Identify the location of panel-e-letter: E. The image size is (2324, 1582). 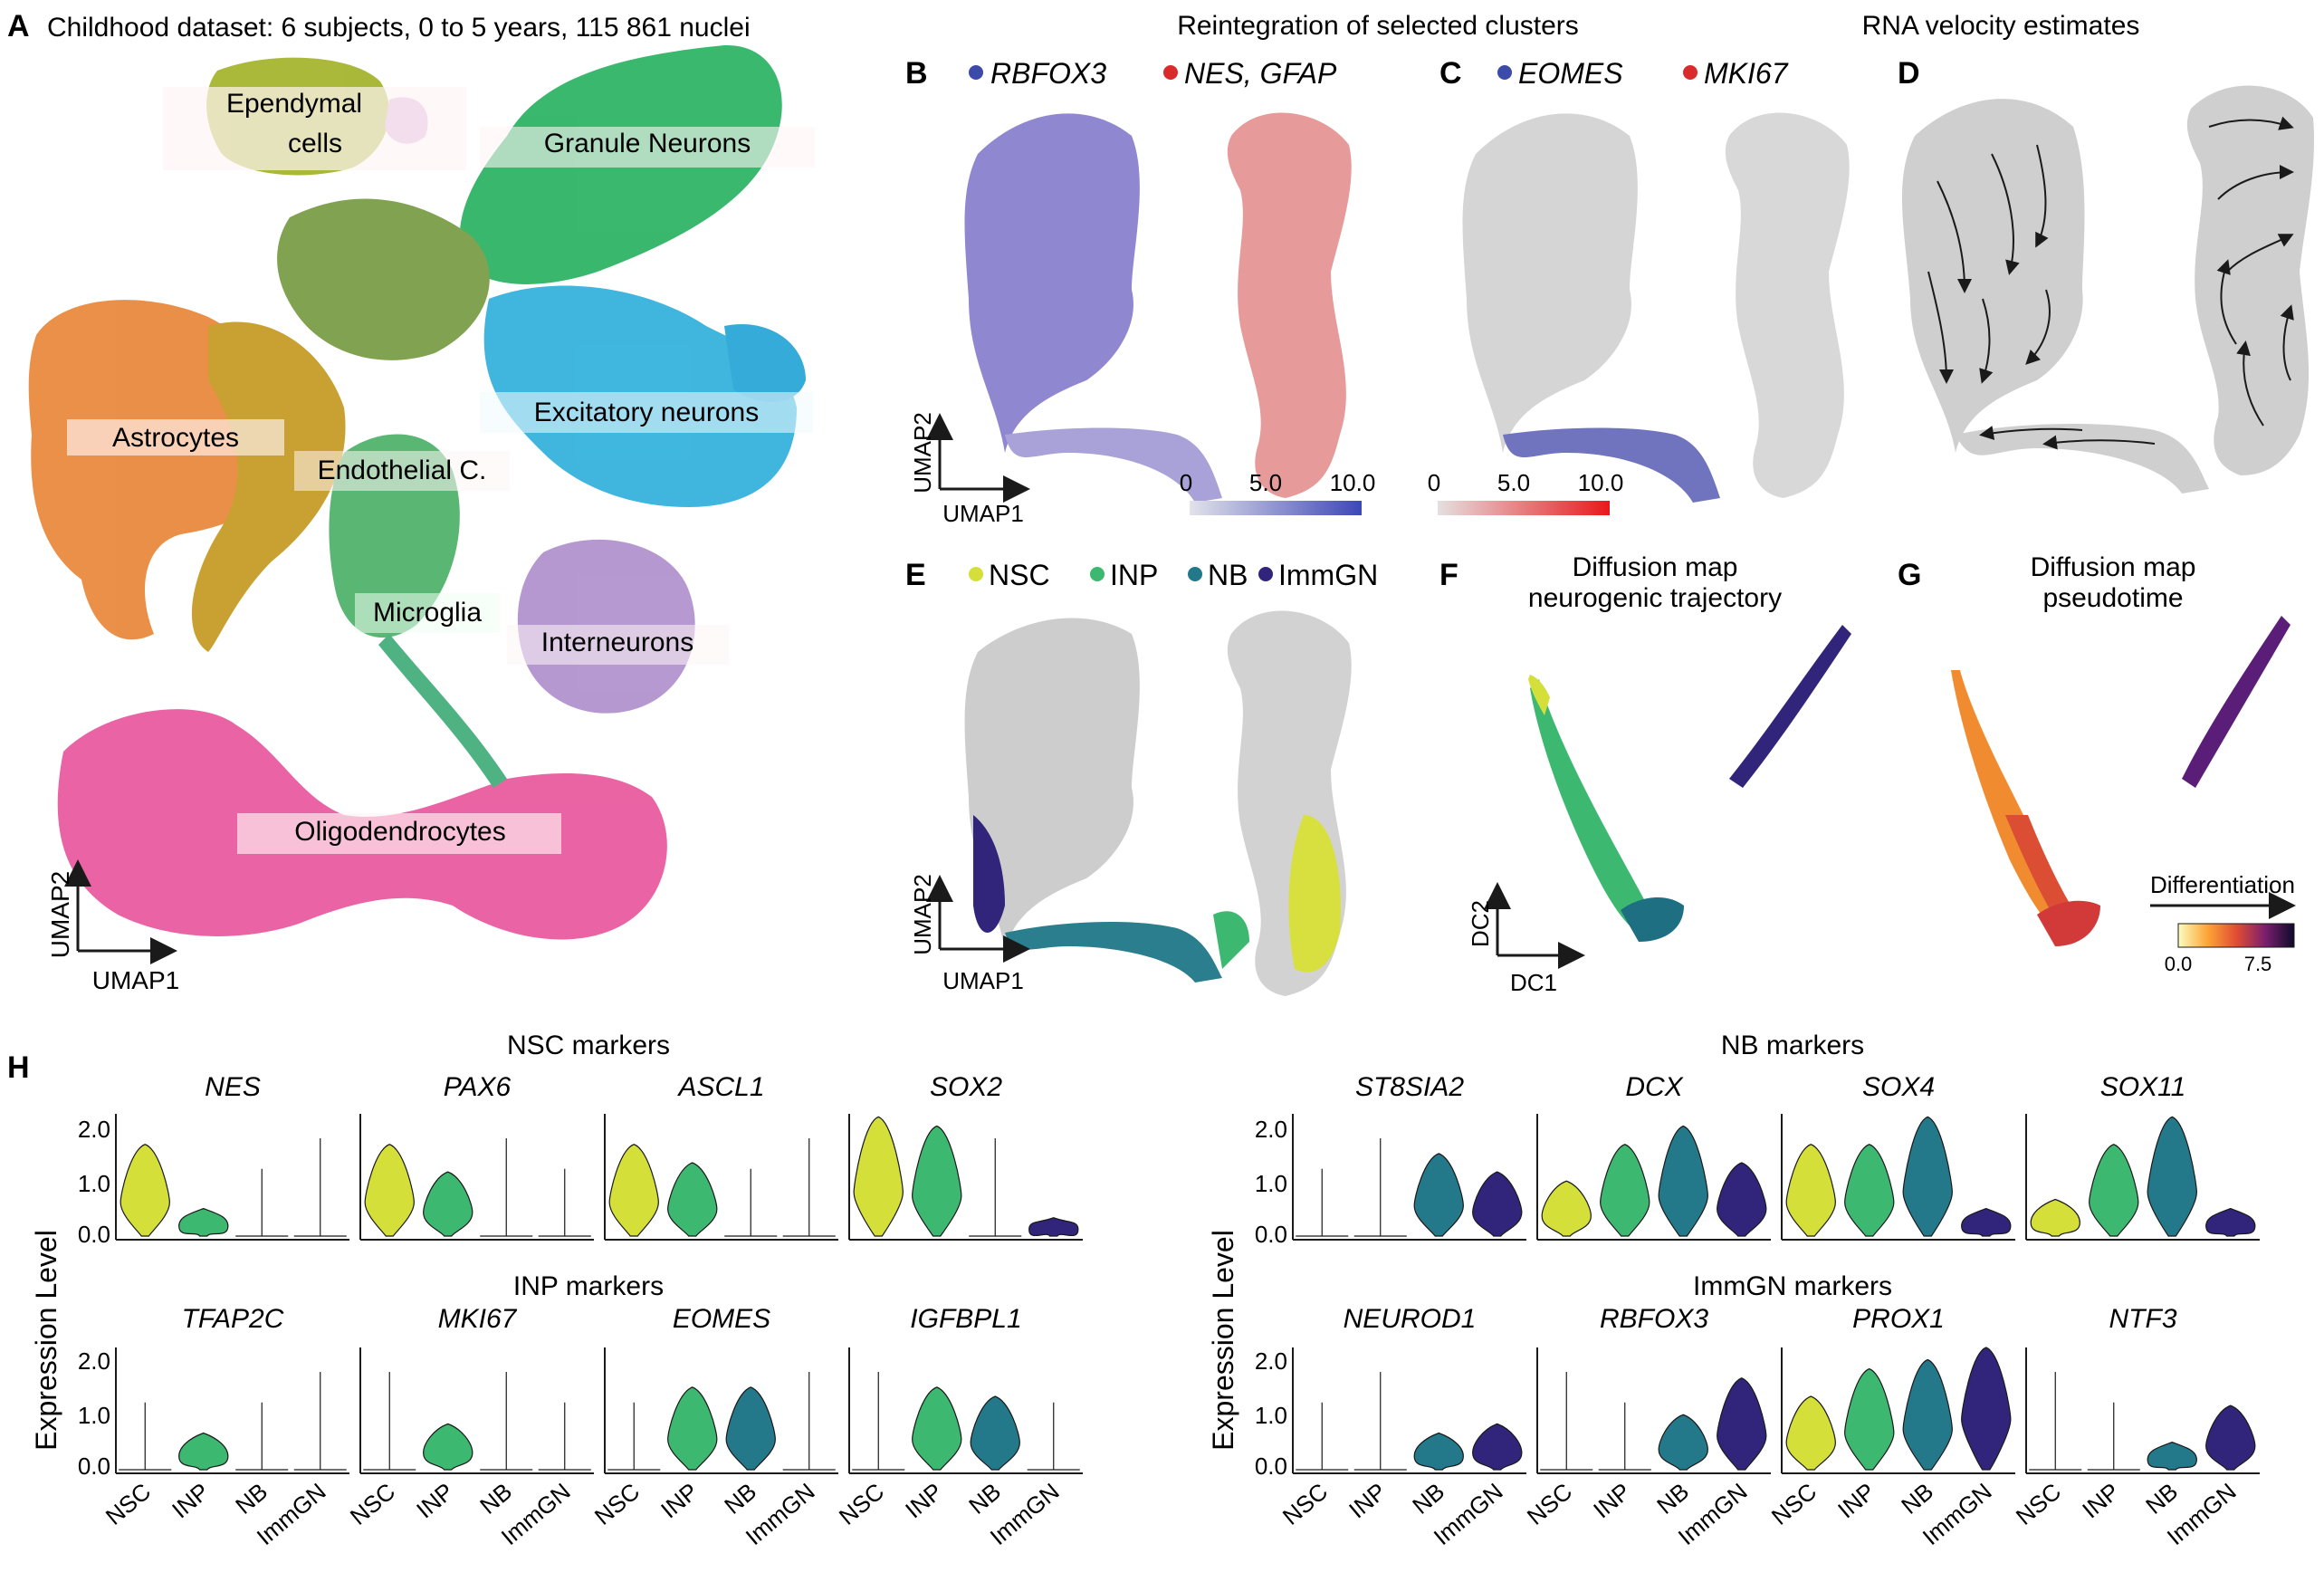
(915, 575).